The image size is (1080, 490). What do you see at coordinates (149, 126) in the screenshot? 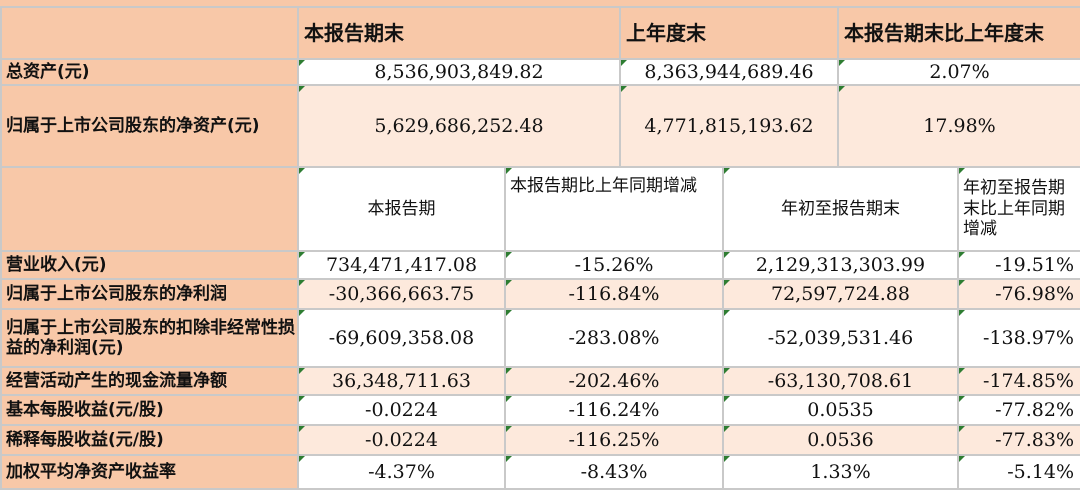
I see `row-label-net-assets: 归属于上市公司股东的净资产(元)` at bounding box center [149, 126].